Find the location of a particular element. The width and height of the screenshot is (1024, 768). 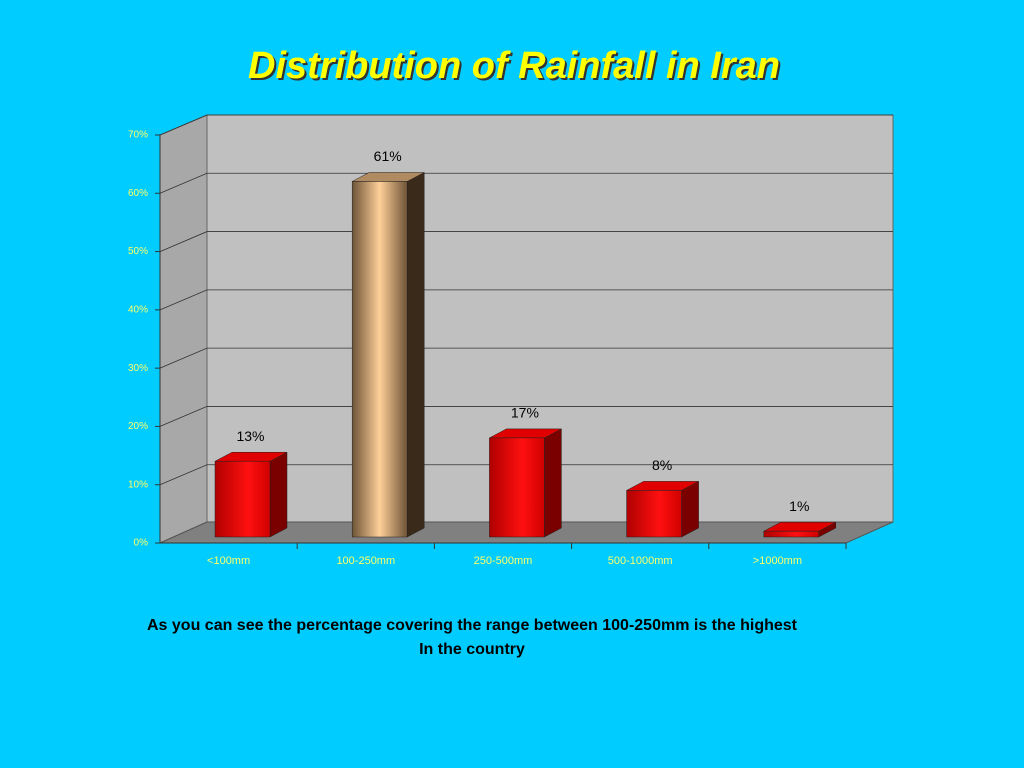

y-tick-label: 40% is located at coordinates (138, 309).